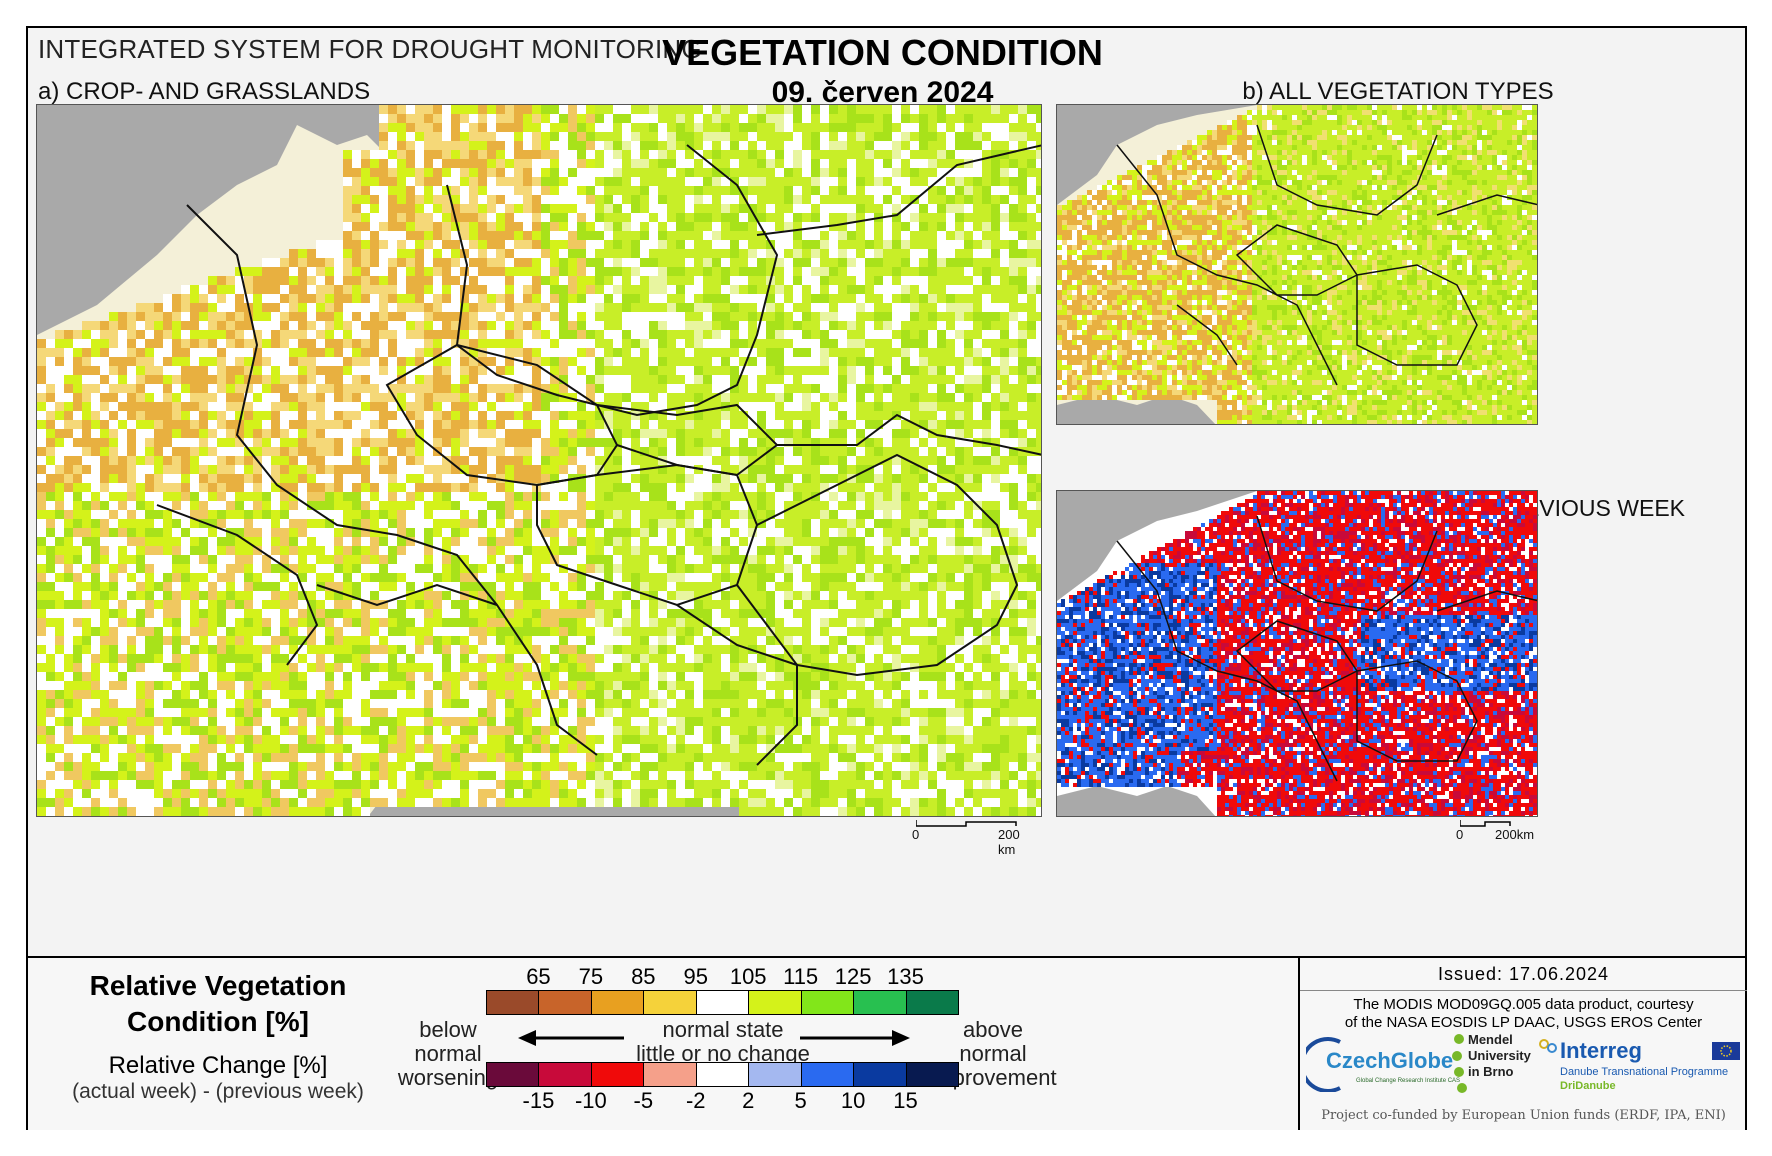 This screenshot has width=1772, height=1156. Describe the element at coordinates (218, 1066) in the screenshot. I see `rc-title: Relative Change [%]` at that location.